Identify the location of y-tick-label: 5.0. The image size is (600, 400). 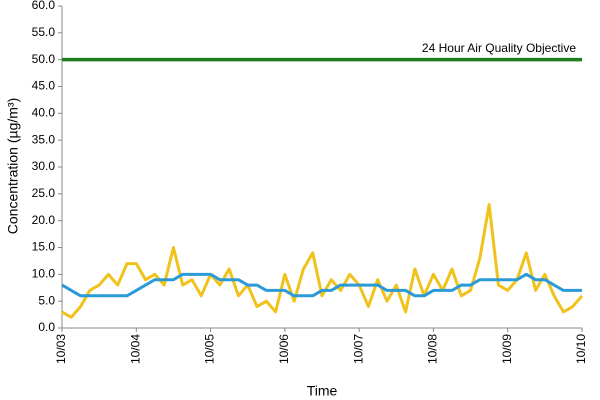
(46, 300).